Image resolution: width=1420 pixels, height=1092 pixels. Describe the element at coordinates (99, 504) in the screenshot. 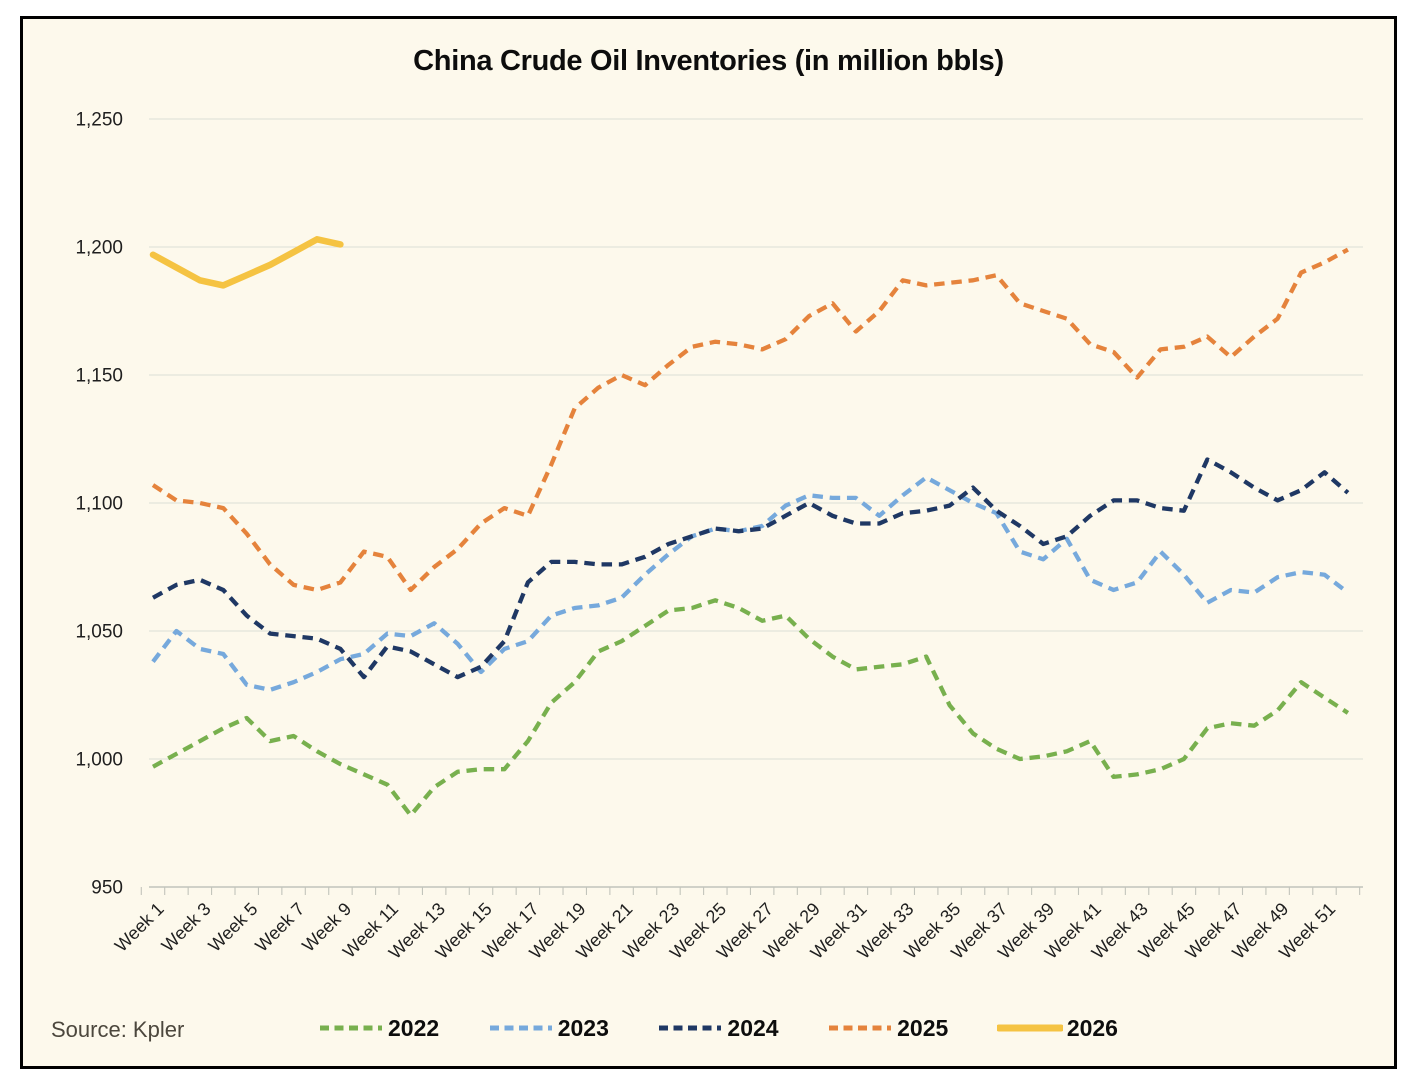

I see `y-axis-tick-label: 1,100` at that location.